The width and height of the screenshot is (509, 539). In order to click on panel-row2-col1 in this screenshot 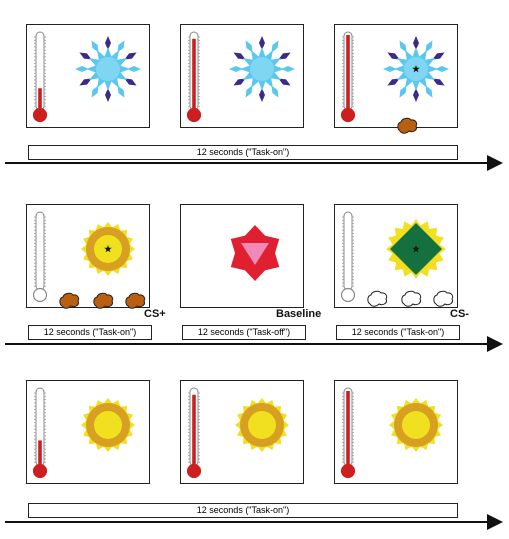, I will do `click(88, 256)`.